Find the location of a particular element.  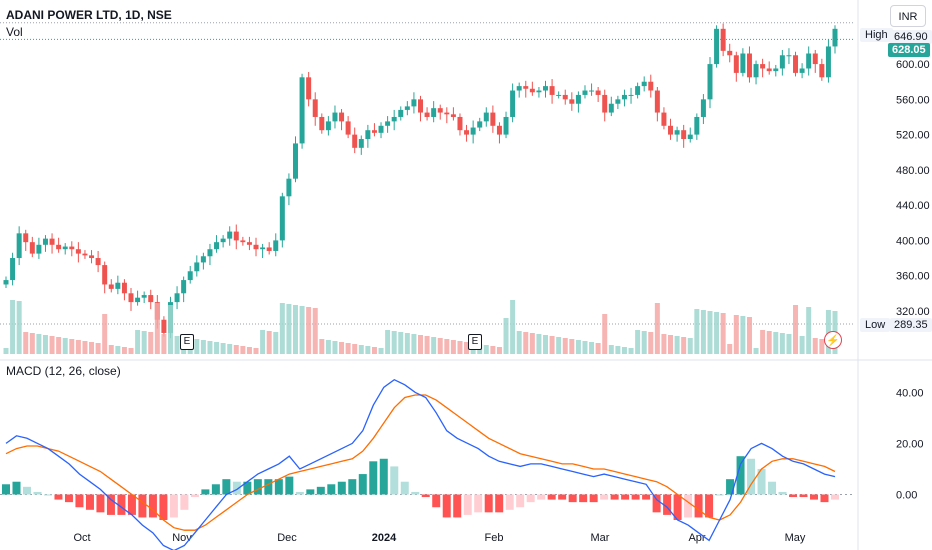

price-tick-label: 480.00 is located at coordinates (913, 171).